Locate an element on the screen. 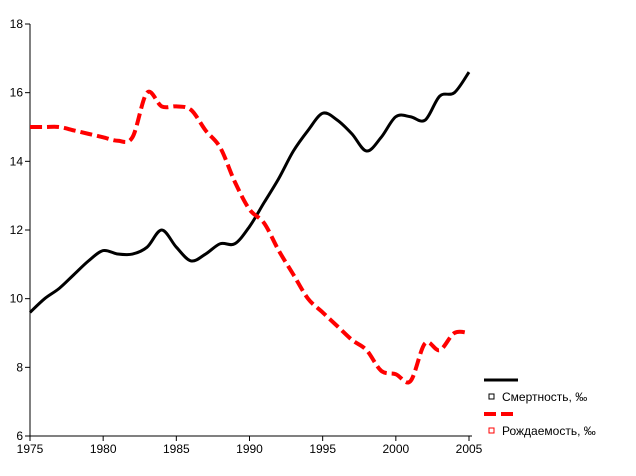 The width and height of the screenshot is (636, 476). legend-label-mortality: Смертность, ‰ is located at coordinates (544, 397).